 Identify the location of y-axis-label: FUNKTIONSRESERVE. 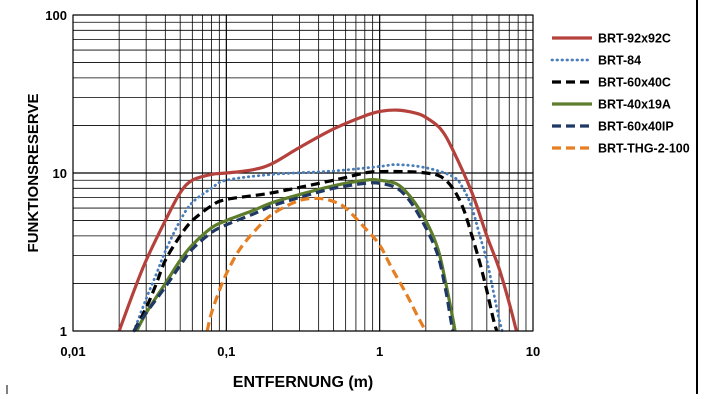
(33, 173).